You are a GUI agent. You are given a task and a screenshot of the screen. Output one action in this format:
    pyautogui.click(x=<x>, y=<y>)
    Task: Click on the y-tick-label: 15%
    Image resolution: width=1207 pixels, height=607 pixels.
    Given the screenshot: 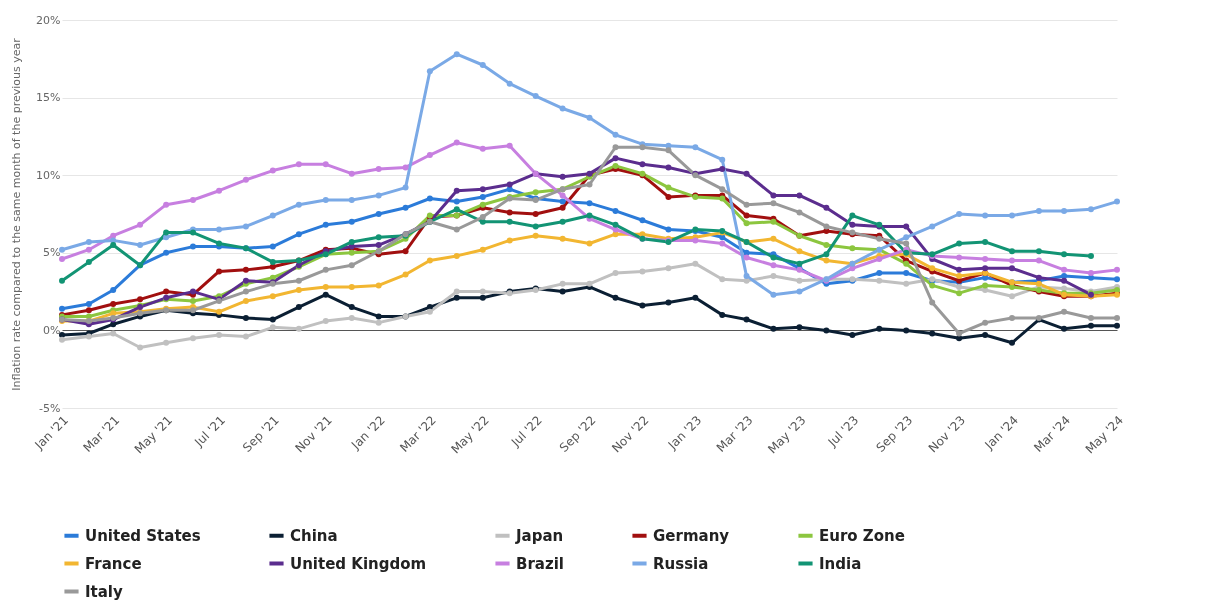 What is the action you would take?
    pyautogui.click(x=48, y=98)
    